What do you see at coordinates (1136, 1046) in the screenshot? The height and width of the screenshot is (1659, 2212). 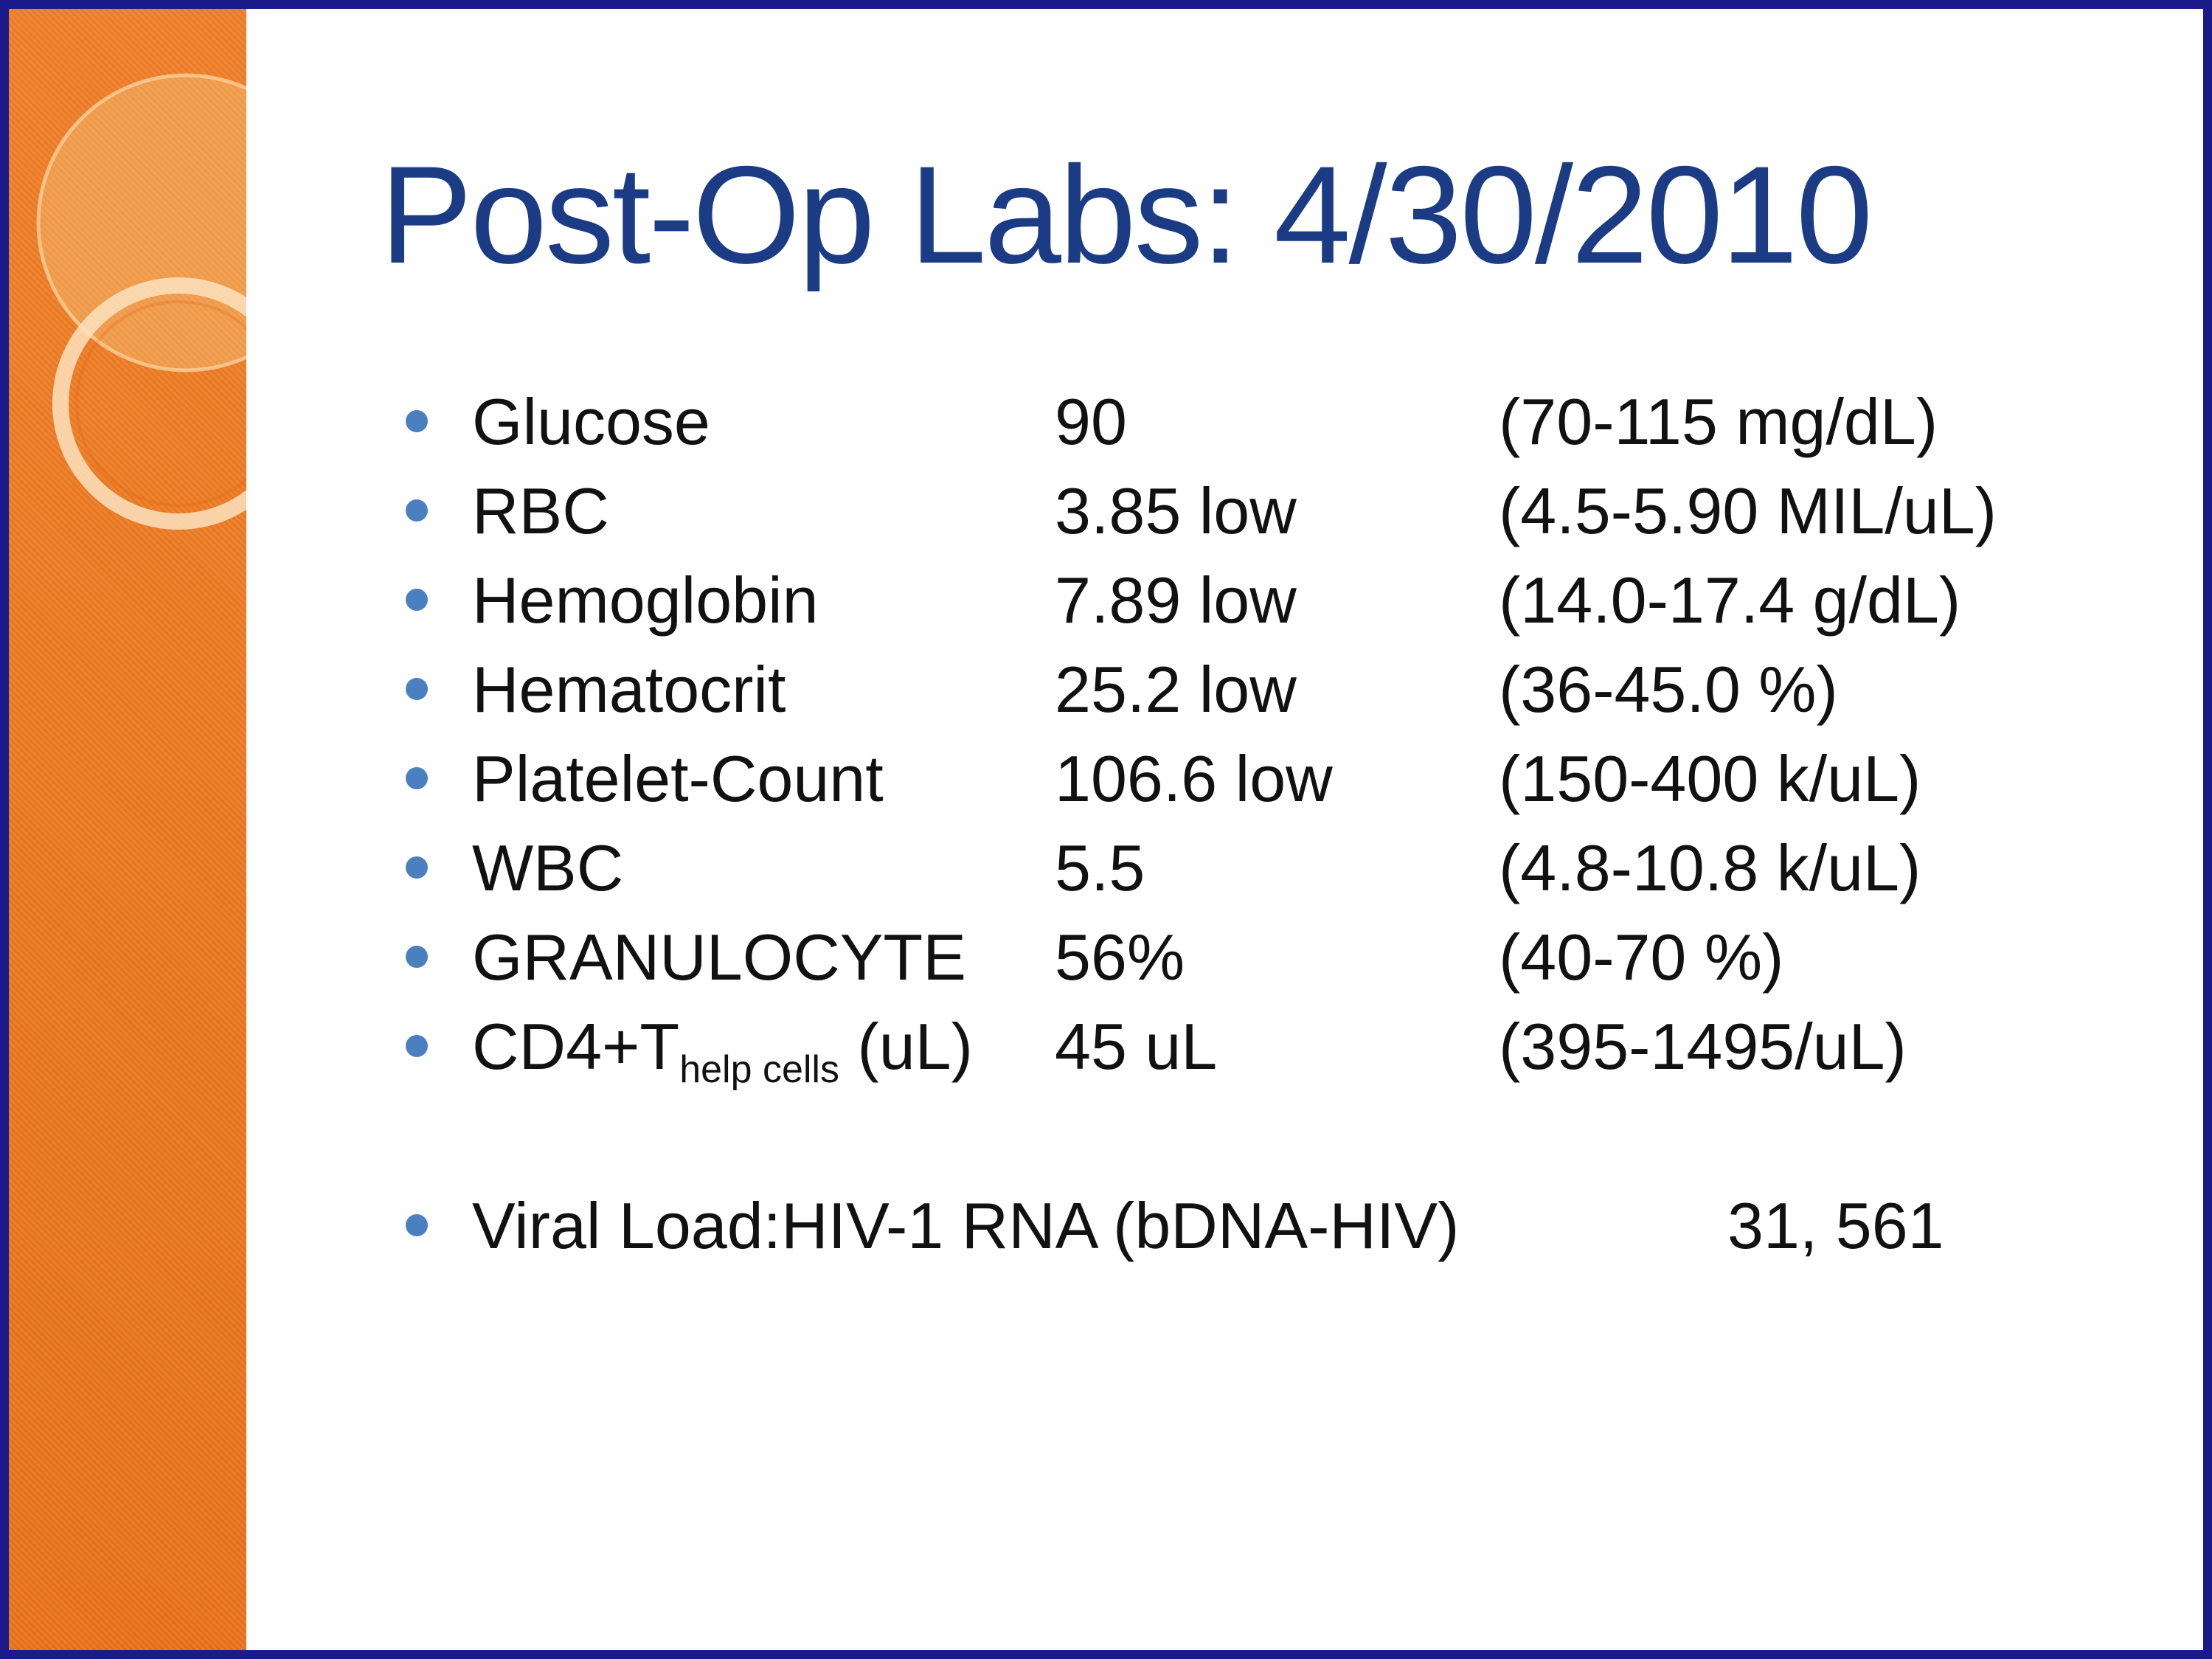 I see `lab-value: 45 uL` at bounding box center [1136, 1046].